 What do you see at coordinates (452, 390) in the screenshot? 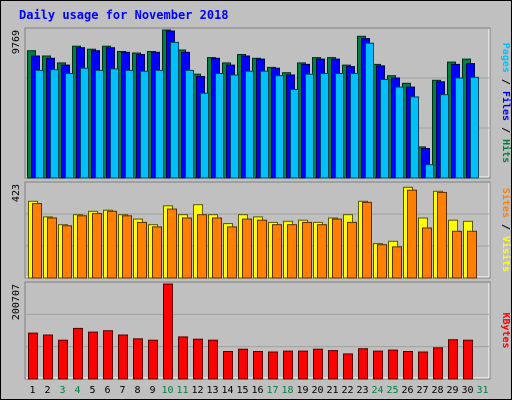
I see `x-tick-day-29: 29` at bounding box center [452, 390].